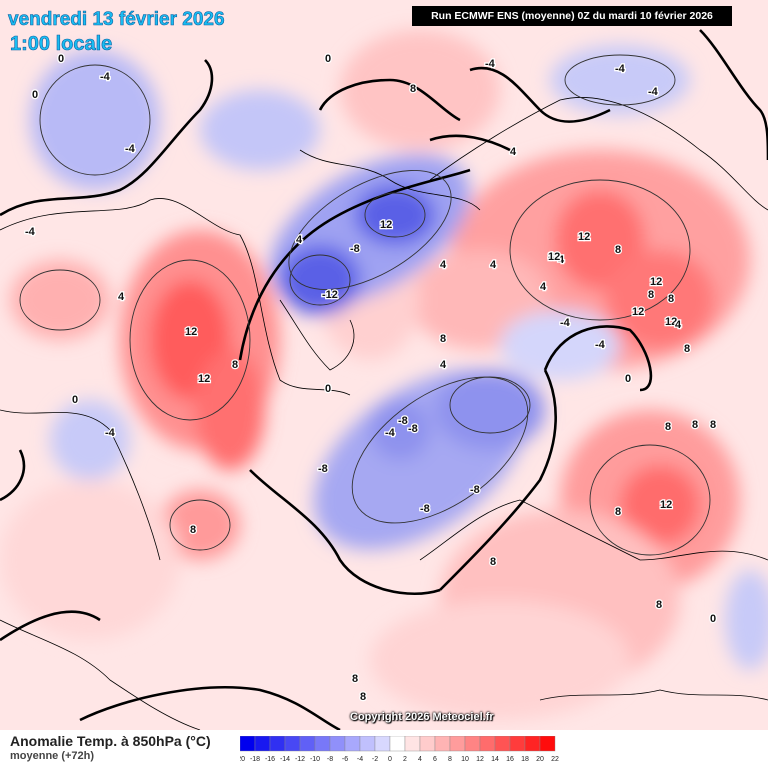 The width and height of the screenshot is (768, 768). Describe the element at coordinates (315, 759) in the screenshot. I see `scale-tick-label: -10` at that location.